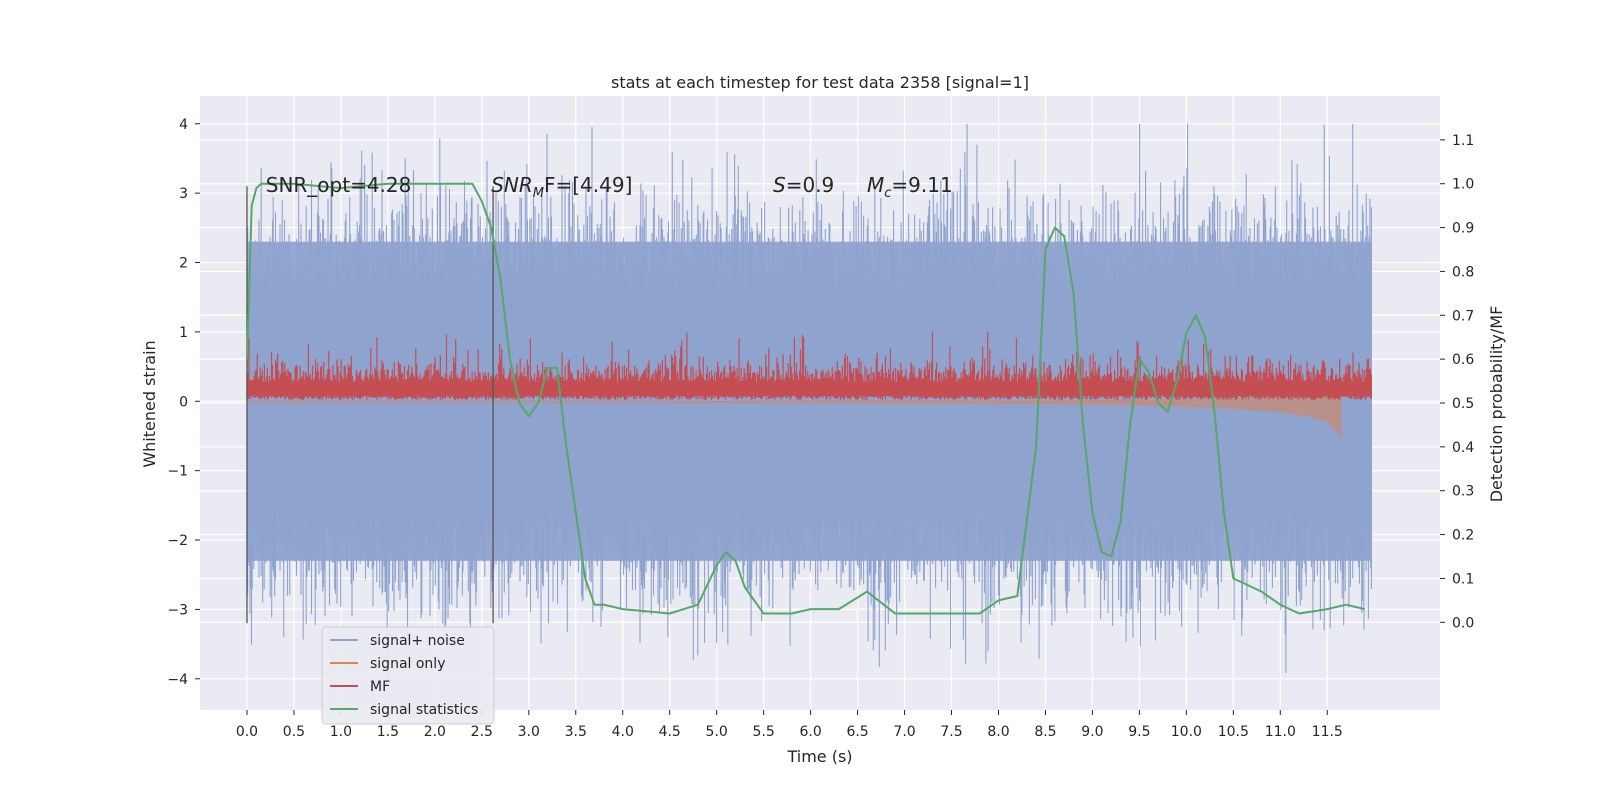  What do you see at coordinates (998, 732) in the screenshot?
I see `x-tick-label: 8.0` at bounding box center [998, 732].